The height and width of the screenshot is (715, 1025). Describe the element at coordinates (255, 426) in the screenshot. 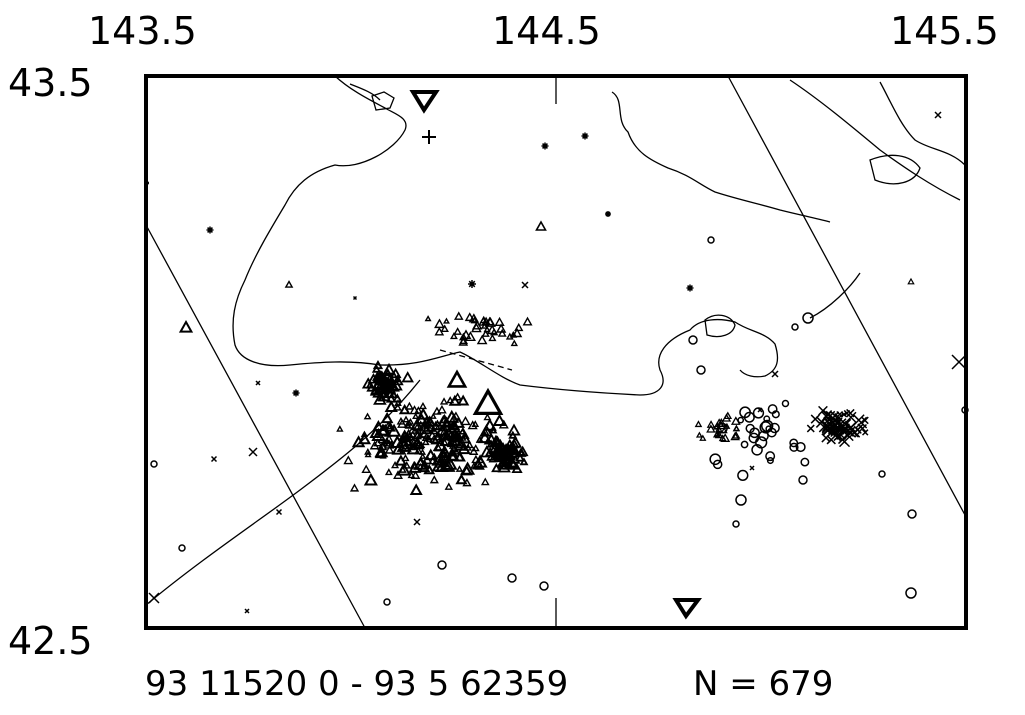

I see `fault-line-west` at that location.